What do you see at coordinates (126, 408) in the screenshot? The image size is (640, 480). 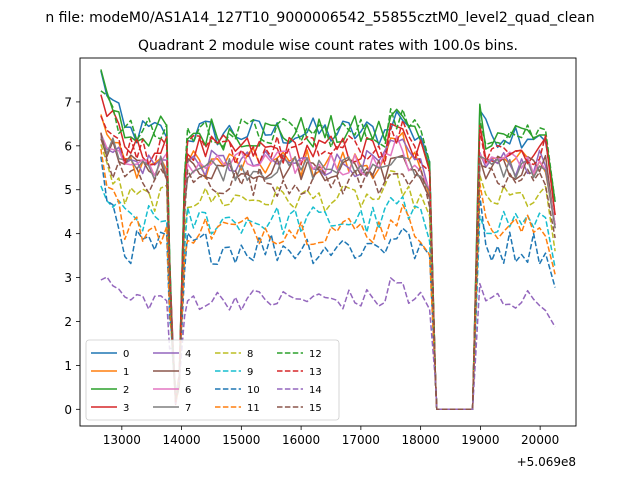 I see `legend-label: 3` at bounding box center [126, 408].